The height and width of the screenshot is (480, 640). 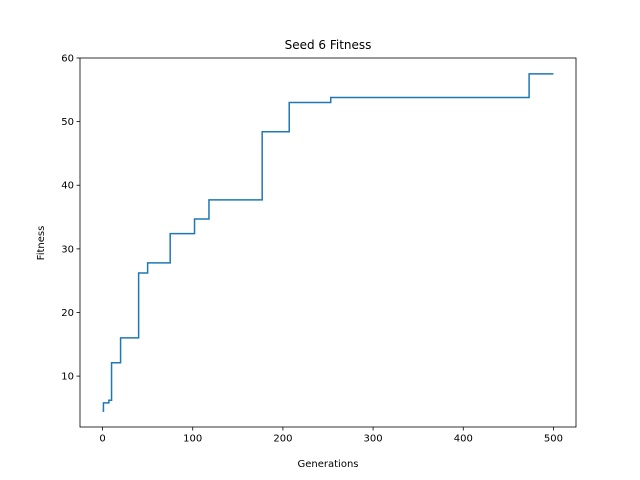 What do you see at coordinates (373, 439) in the screenshot?
I see `x-tick-label-300: 300` at bounding box center [373, 439].